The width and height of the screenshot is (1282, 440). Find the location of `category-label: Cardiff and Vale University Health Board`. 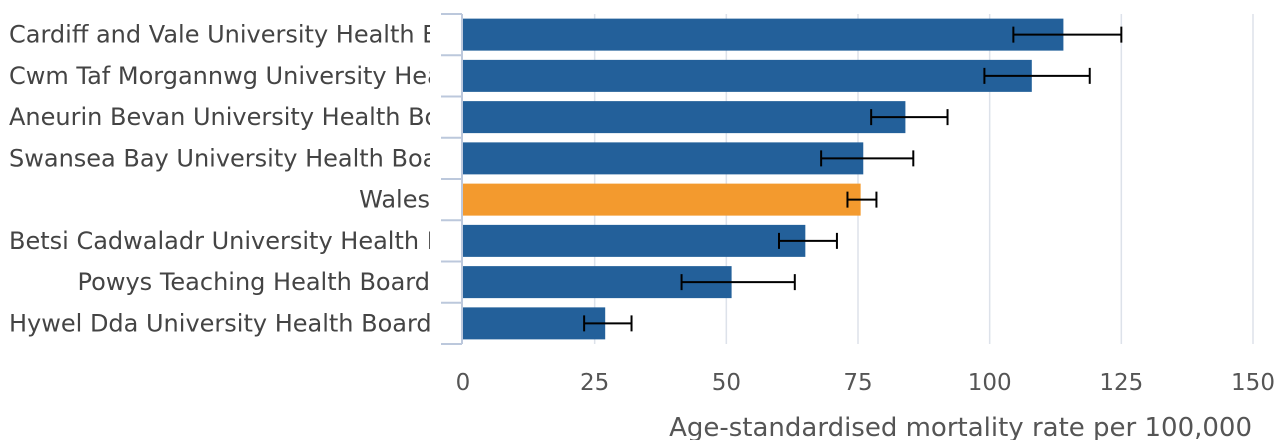

category-label: Cardiff and Vale University Health Board is located at coordinates (251, 35).